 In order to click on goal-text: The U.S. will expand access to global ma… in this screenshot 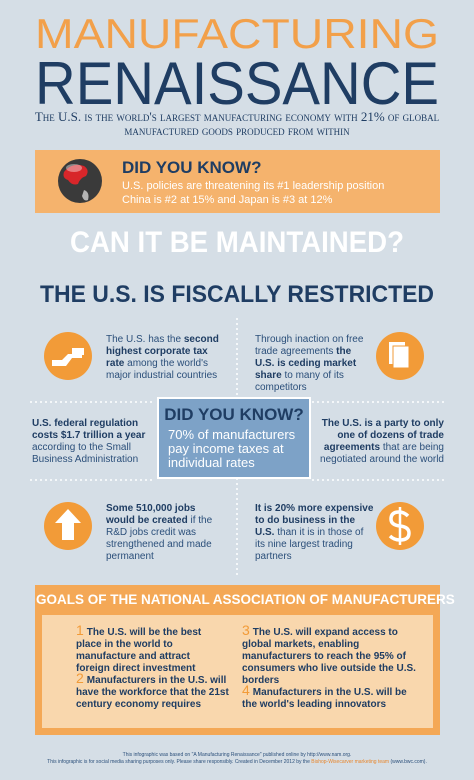, I will do `click(329, 656)`.